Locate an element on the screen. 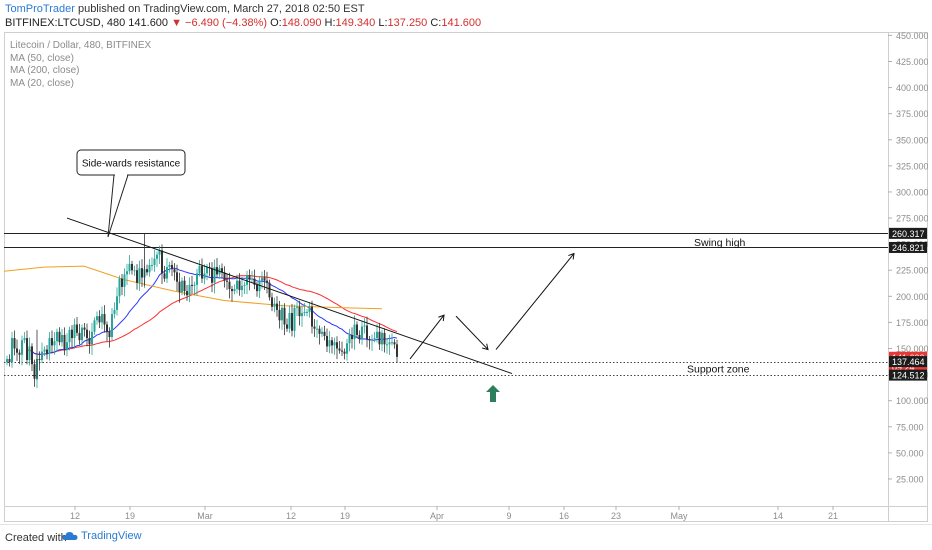 This screenshot has width=932, height=550. candles is located at coordinates (202, 311).